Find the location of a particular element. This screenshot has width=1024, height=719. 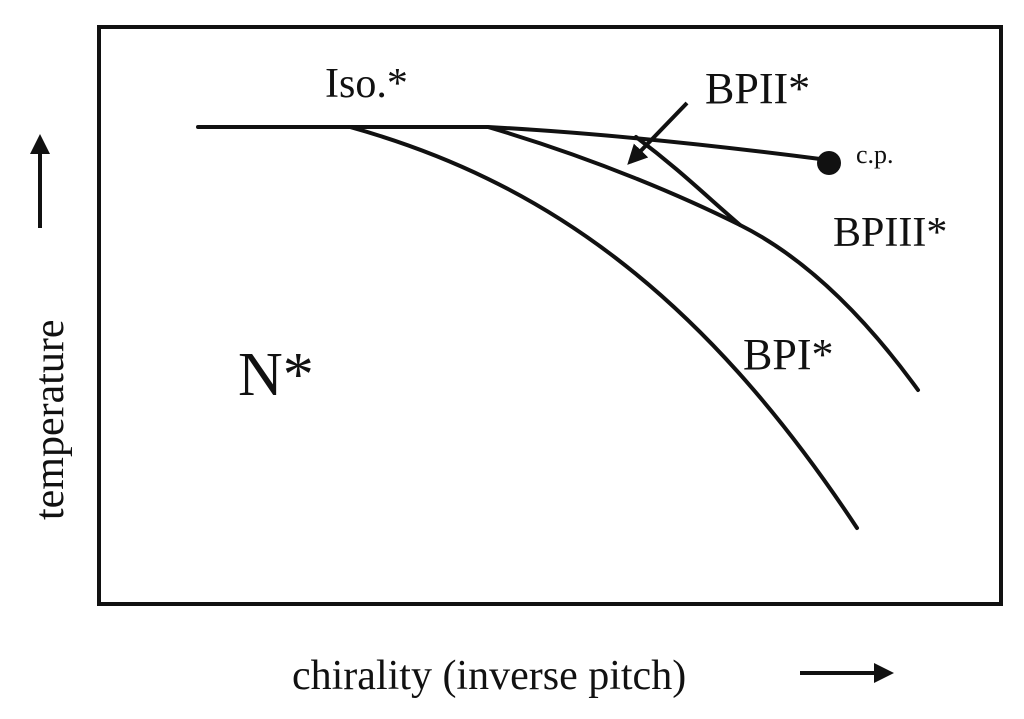

critical-point-dot is located at coordinates (829, 163).